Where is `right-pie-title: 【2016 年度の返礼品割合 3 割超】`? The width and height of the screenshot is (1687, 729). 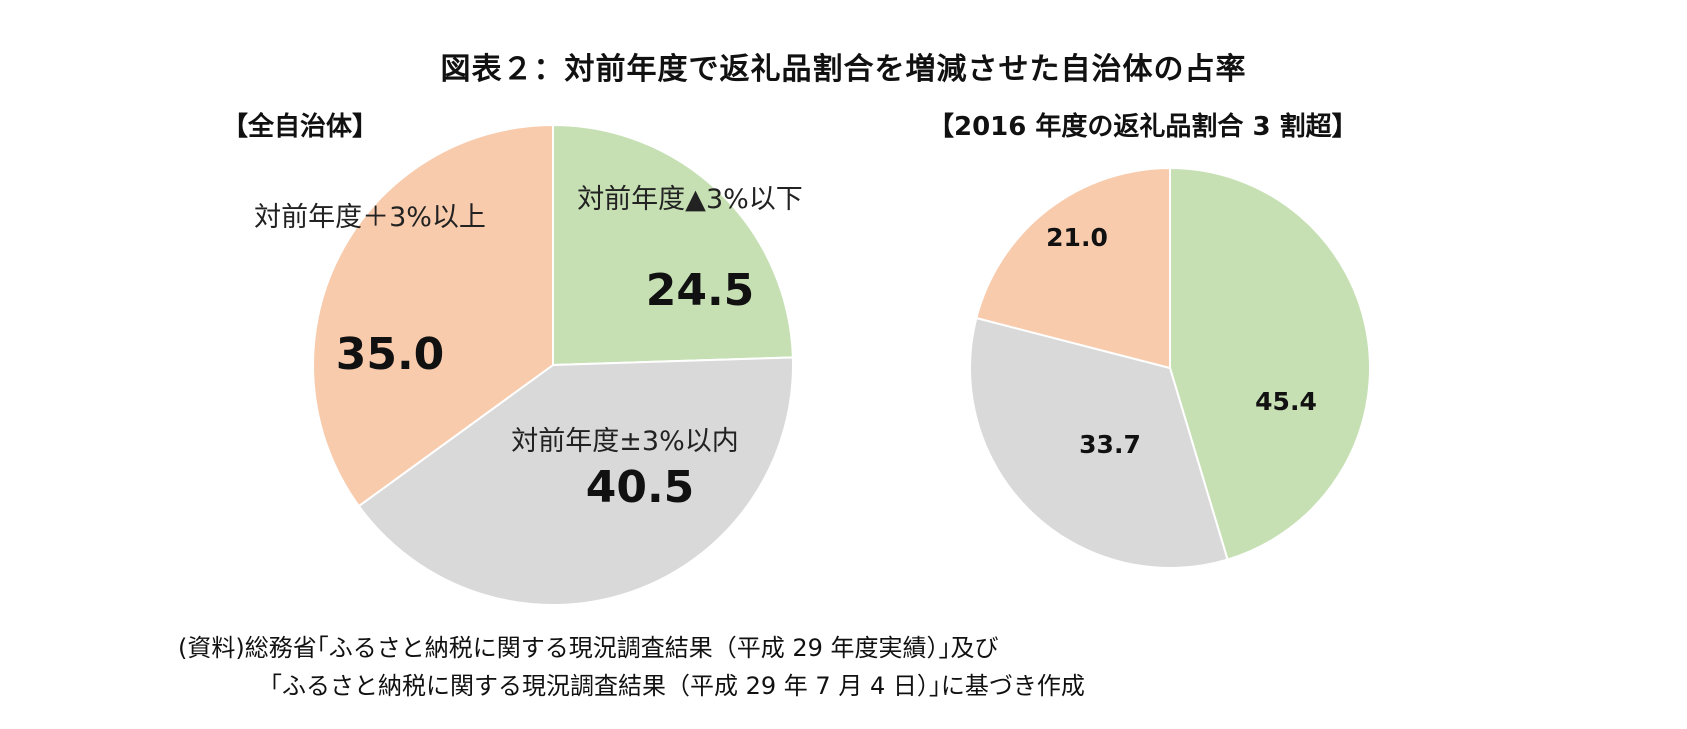
right-pie-title: 【2016 年度の返礼品割合 3 割超】 is located at coordinates (1143, 127).